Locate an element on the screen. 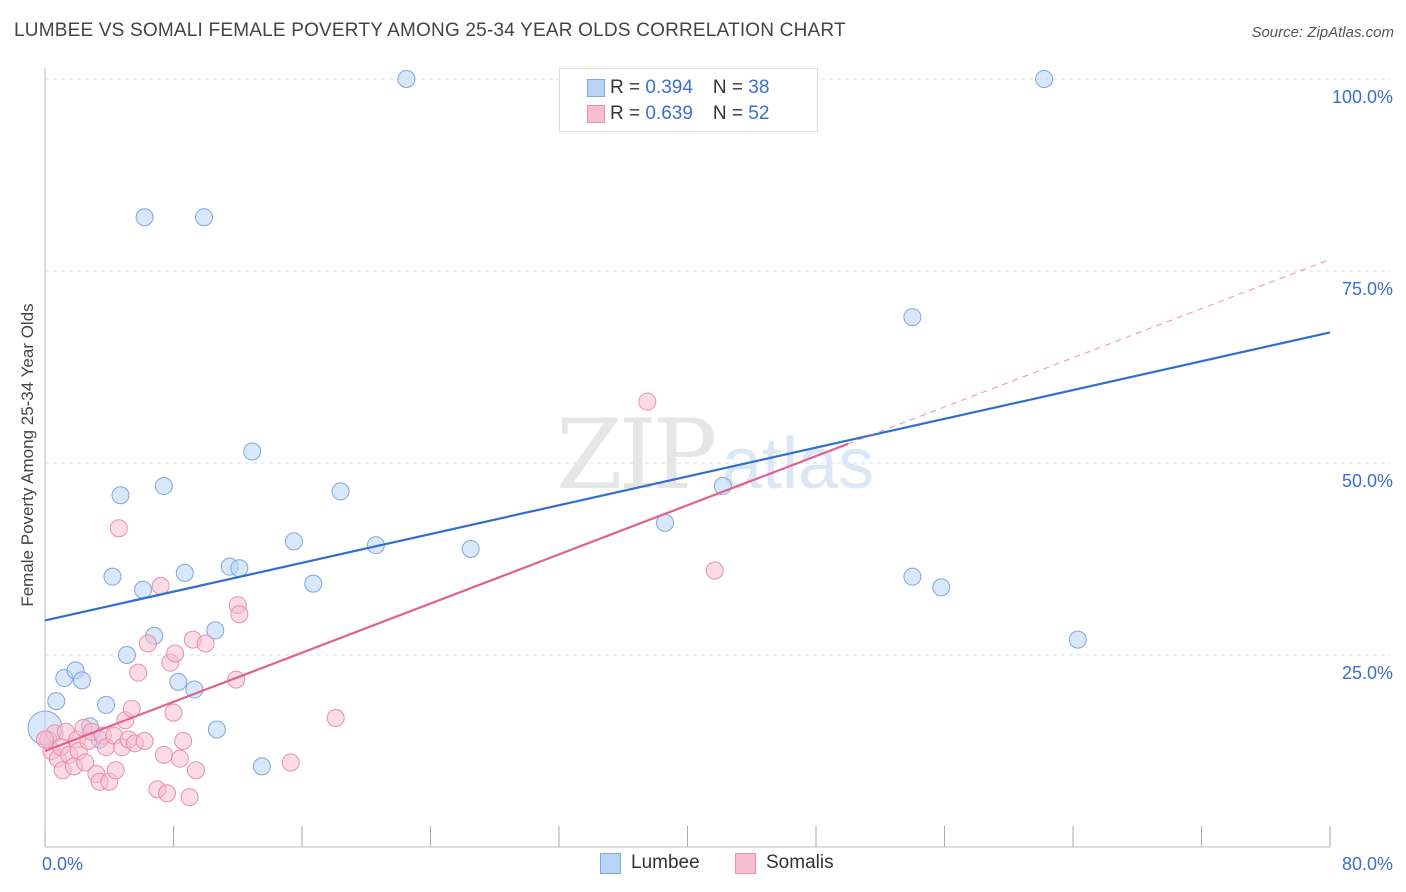 The width and height of the screenshot is (1406, 892). correlation-legend: R = 0.394 N = 38 R = 0.639 N = 52 is located at coordinates (688, 100).